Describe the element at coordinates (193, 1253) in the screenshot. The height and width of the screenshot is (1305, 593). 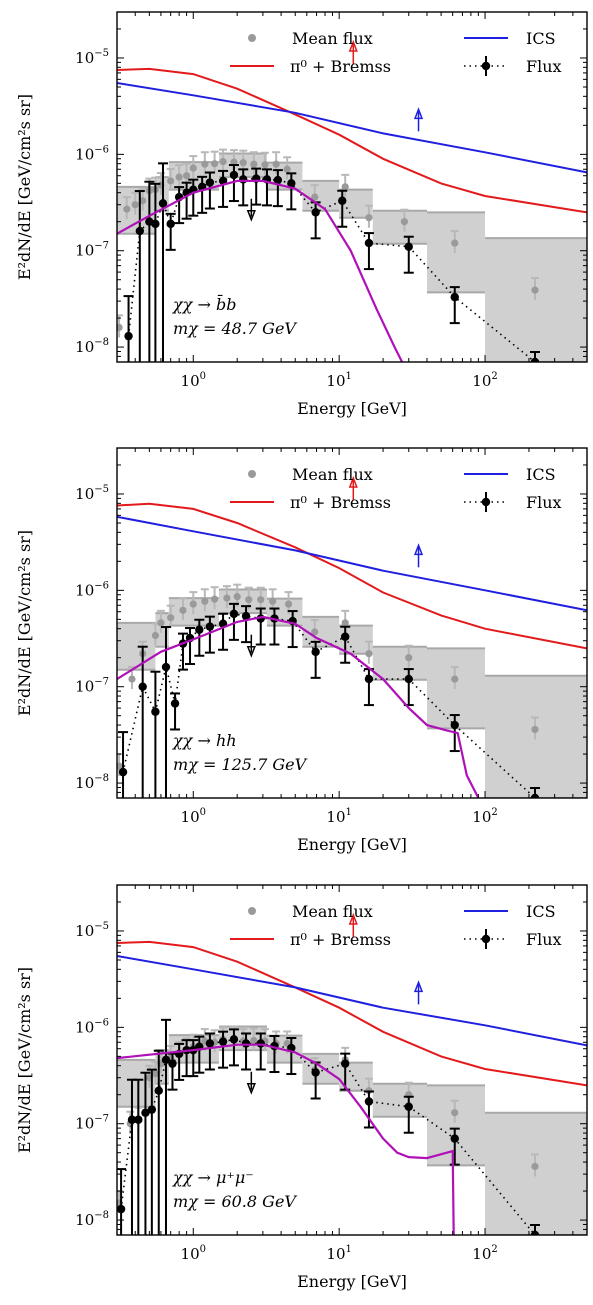
I see `x-tick-label: 10⁰` at that location.